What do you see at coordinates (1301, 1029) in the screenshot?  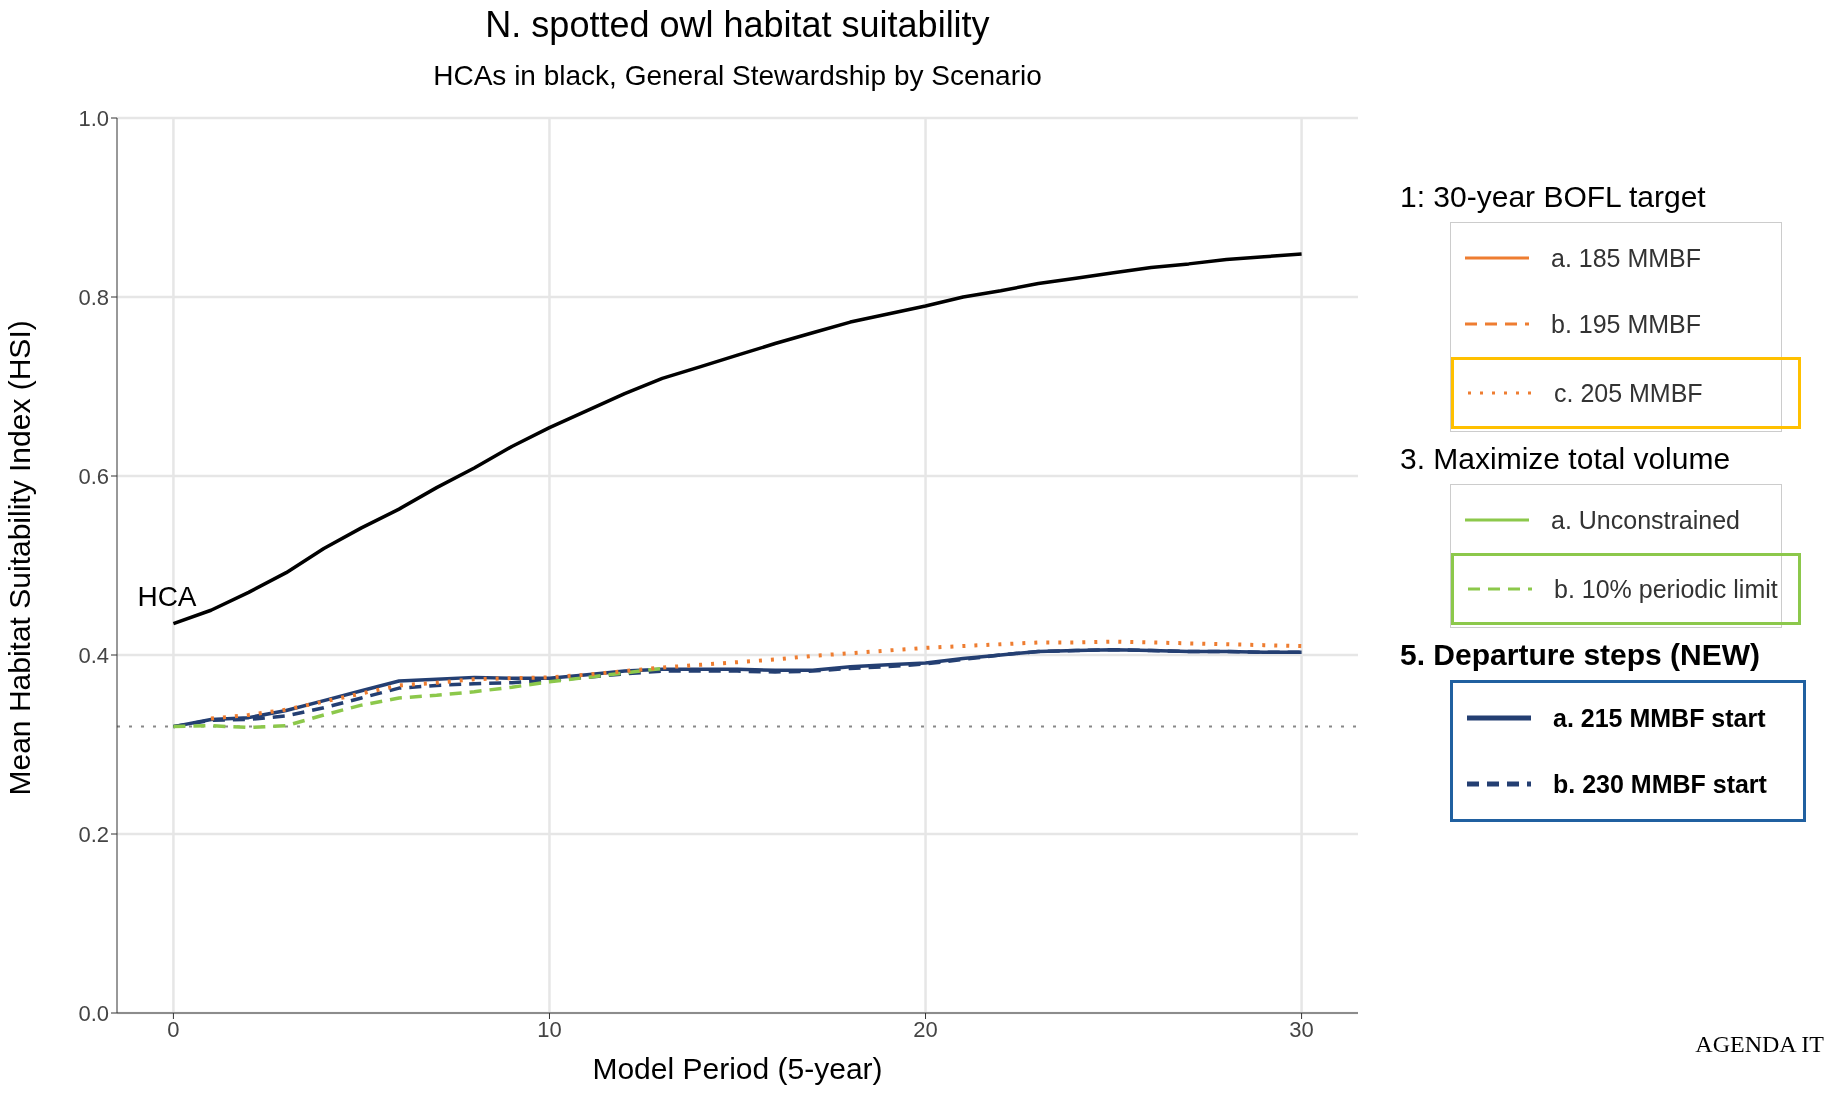 I see `x-tick-label: 30` at bounding box center [1301, 1029].